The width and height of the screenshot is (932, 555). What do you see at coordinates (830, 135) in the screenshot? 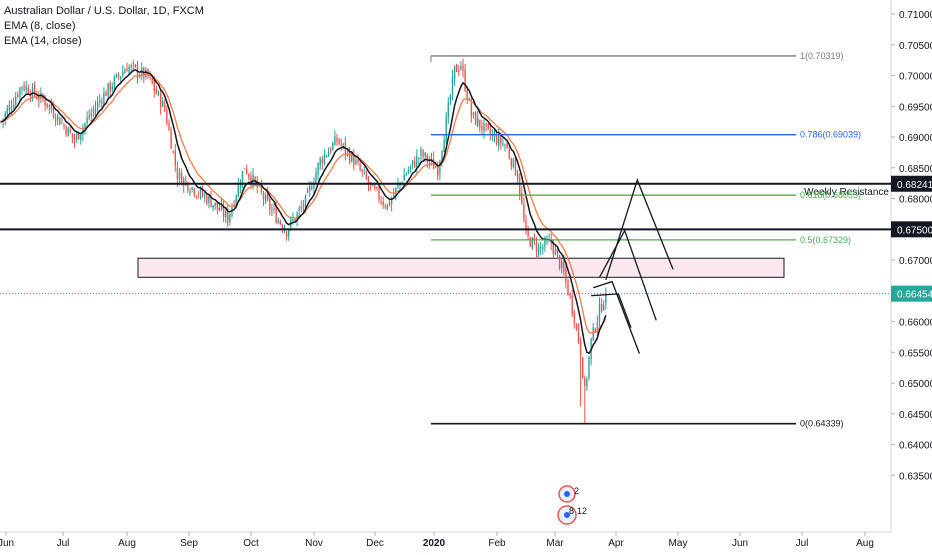
I see `fib-label: 0.786(0.69039)` at bounding box center [830, 135].